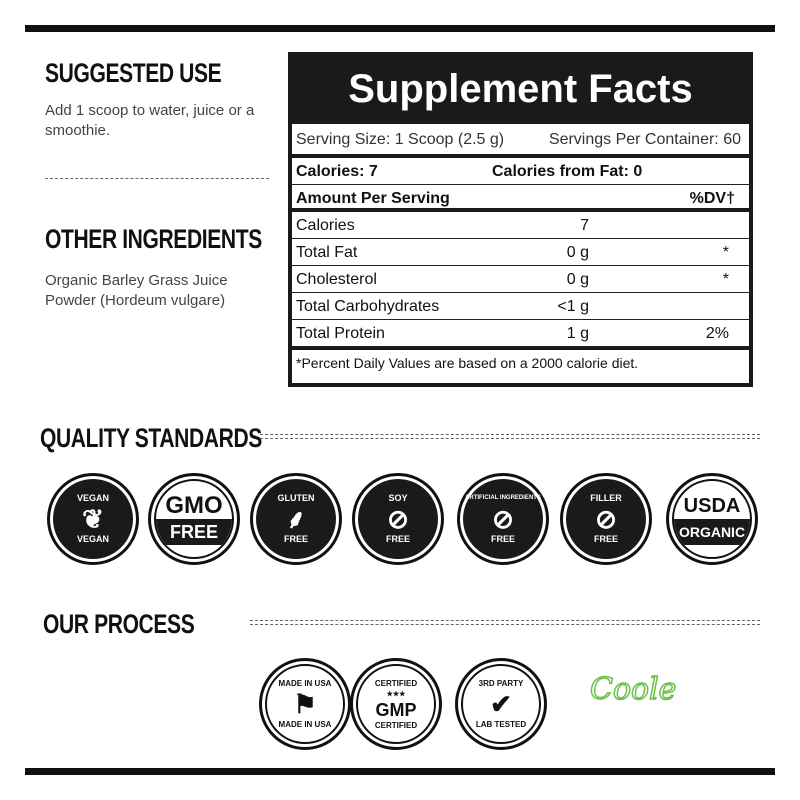  I want to click on amount-header: Amount Per Serving, so click(373, 198).